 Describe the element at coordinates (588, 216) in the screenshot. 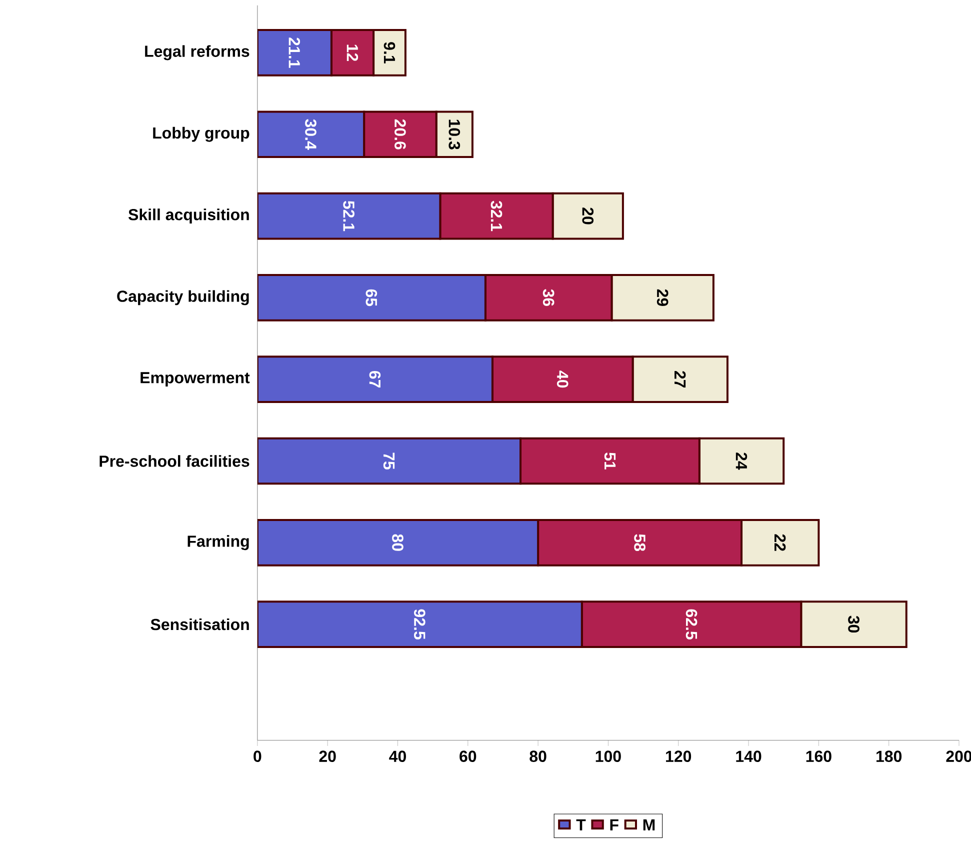

I see `data-label: 20` at that location.